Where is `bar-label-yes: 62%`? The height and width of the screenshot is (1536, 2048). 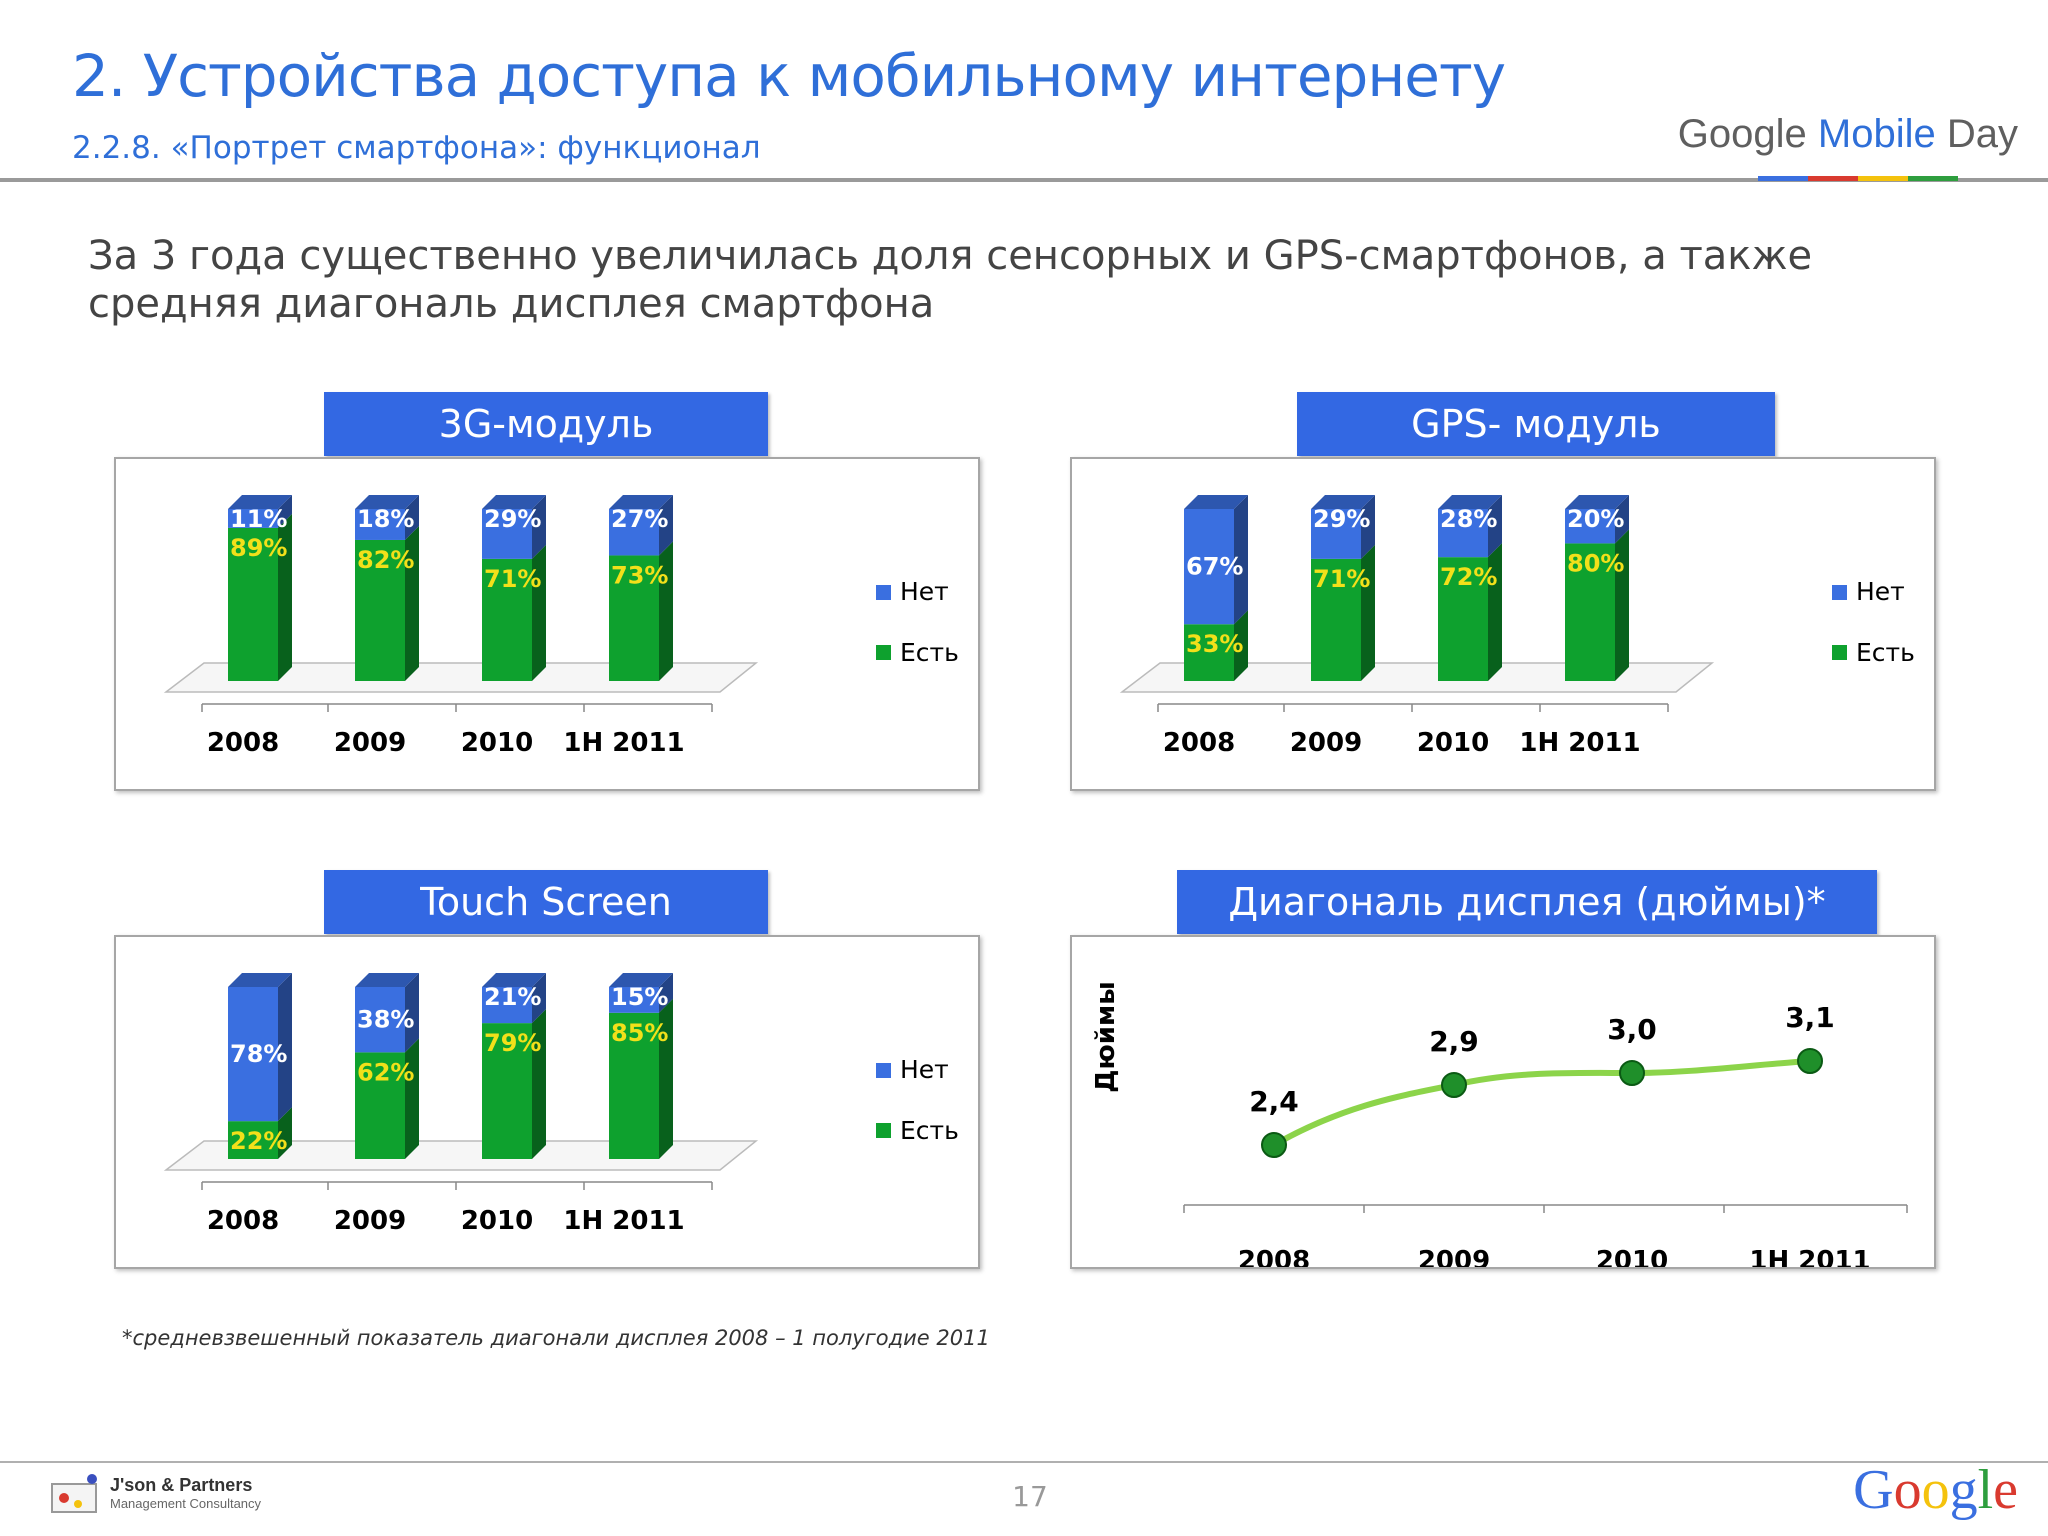
bar-label-yes: 62% is located at coordinates (385, 1072).